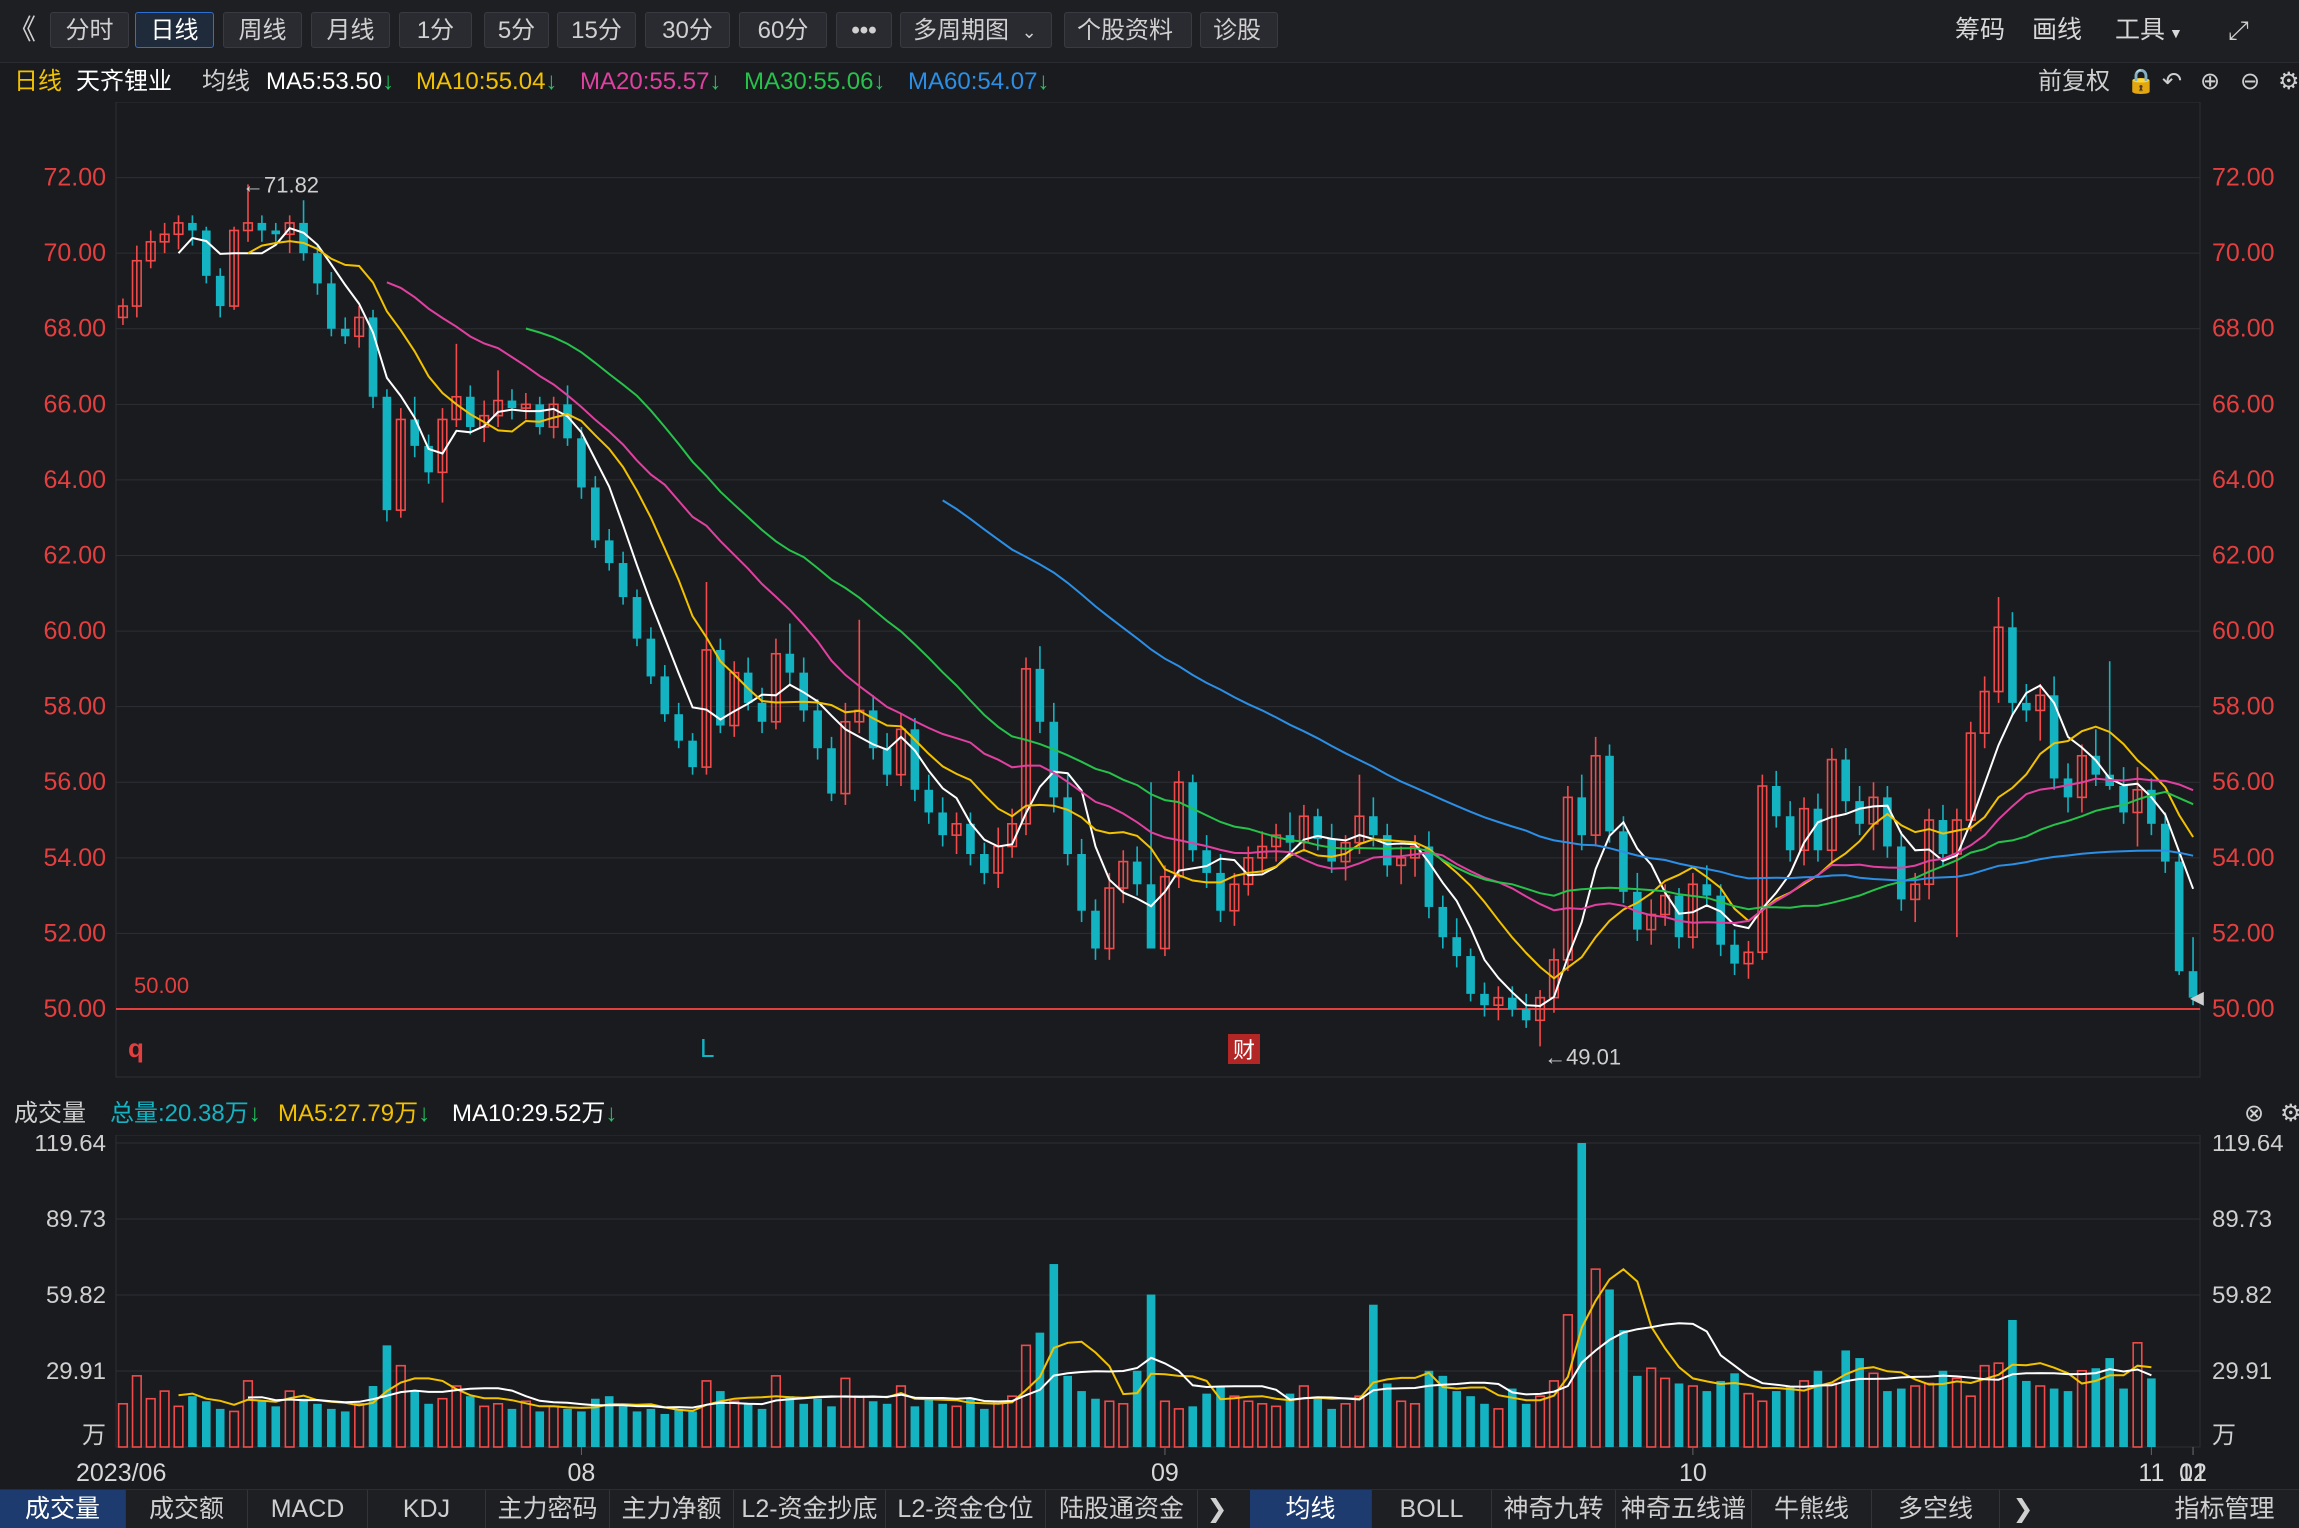 This screenshot has height=1528, width=2299. Describe the element at coordinates (976, 30) in the screenshot. I see `multi-period-dropdown: 多周期图 ⌄` at that location.